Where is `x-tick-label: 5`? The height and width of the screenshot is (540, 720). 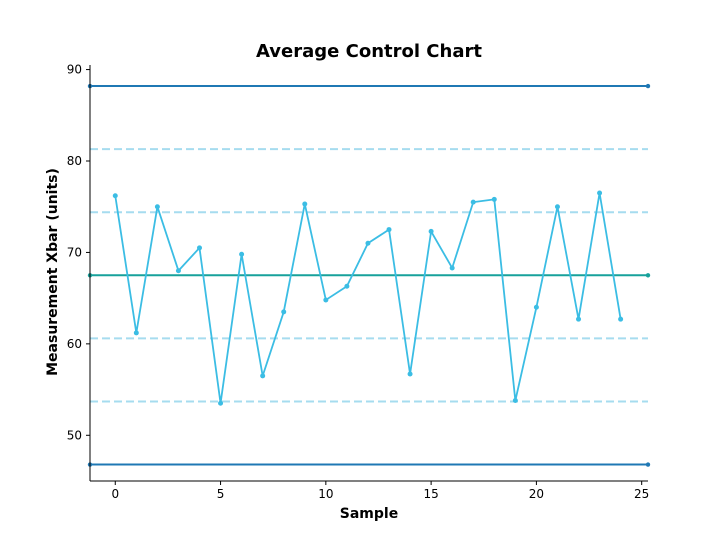 x-tick-label: 5 is located at coordinates (221, 494).